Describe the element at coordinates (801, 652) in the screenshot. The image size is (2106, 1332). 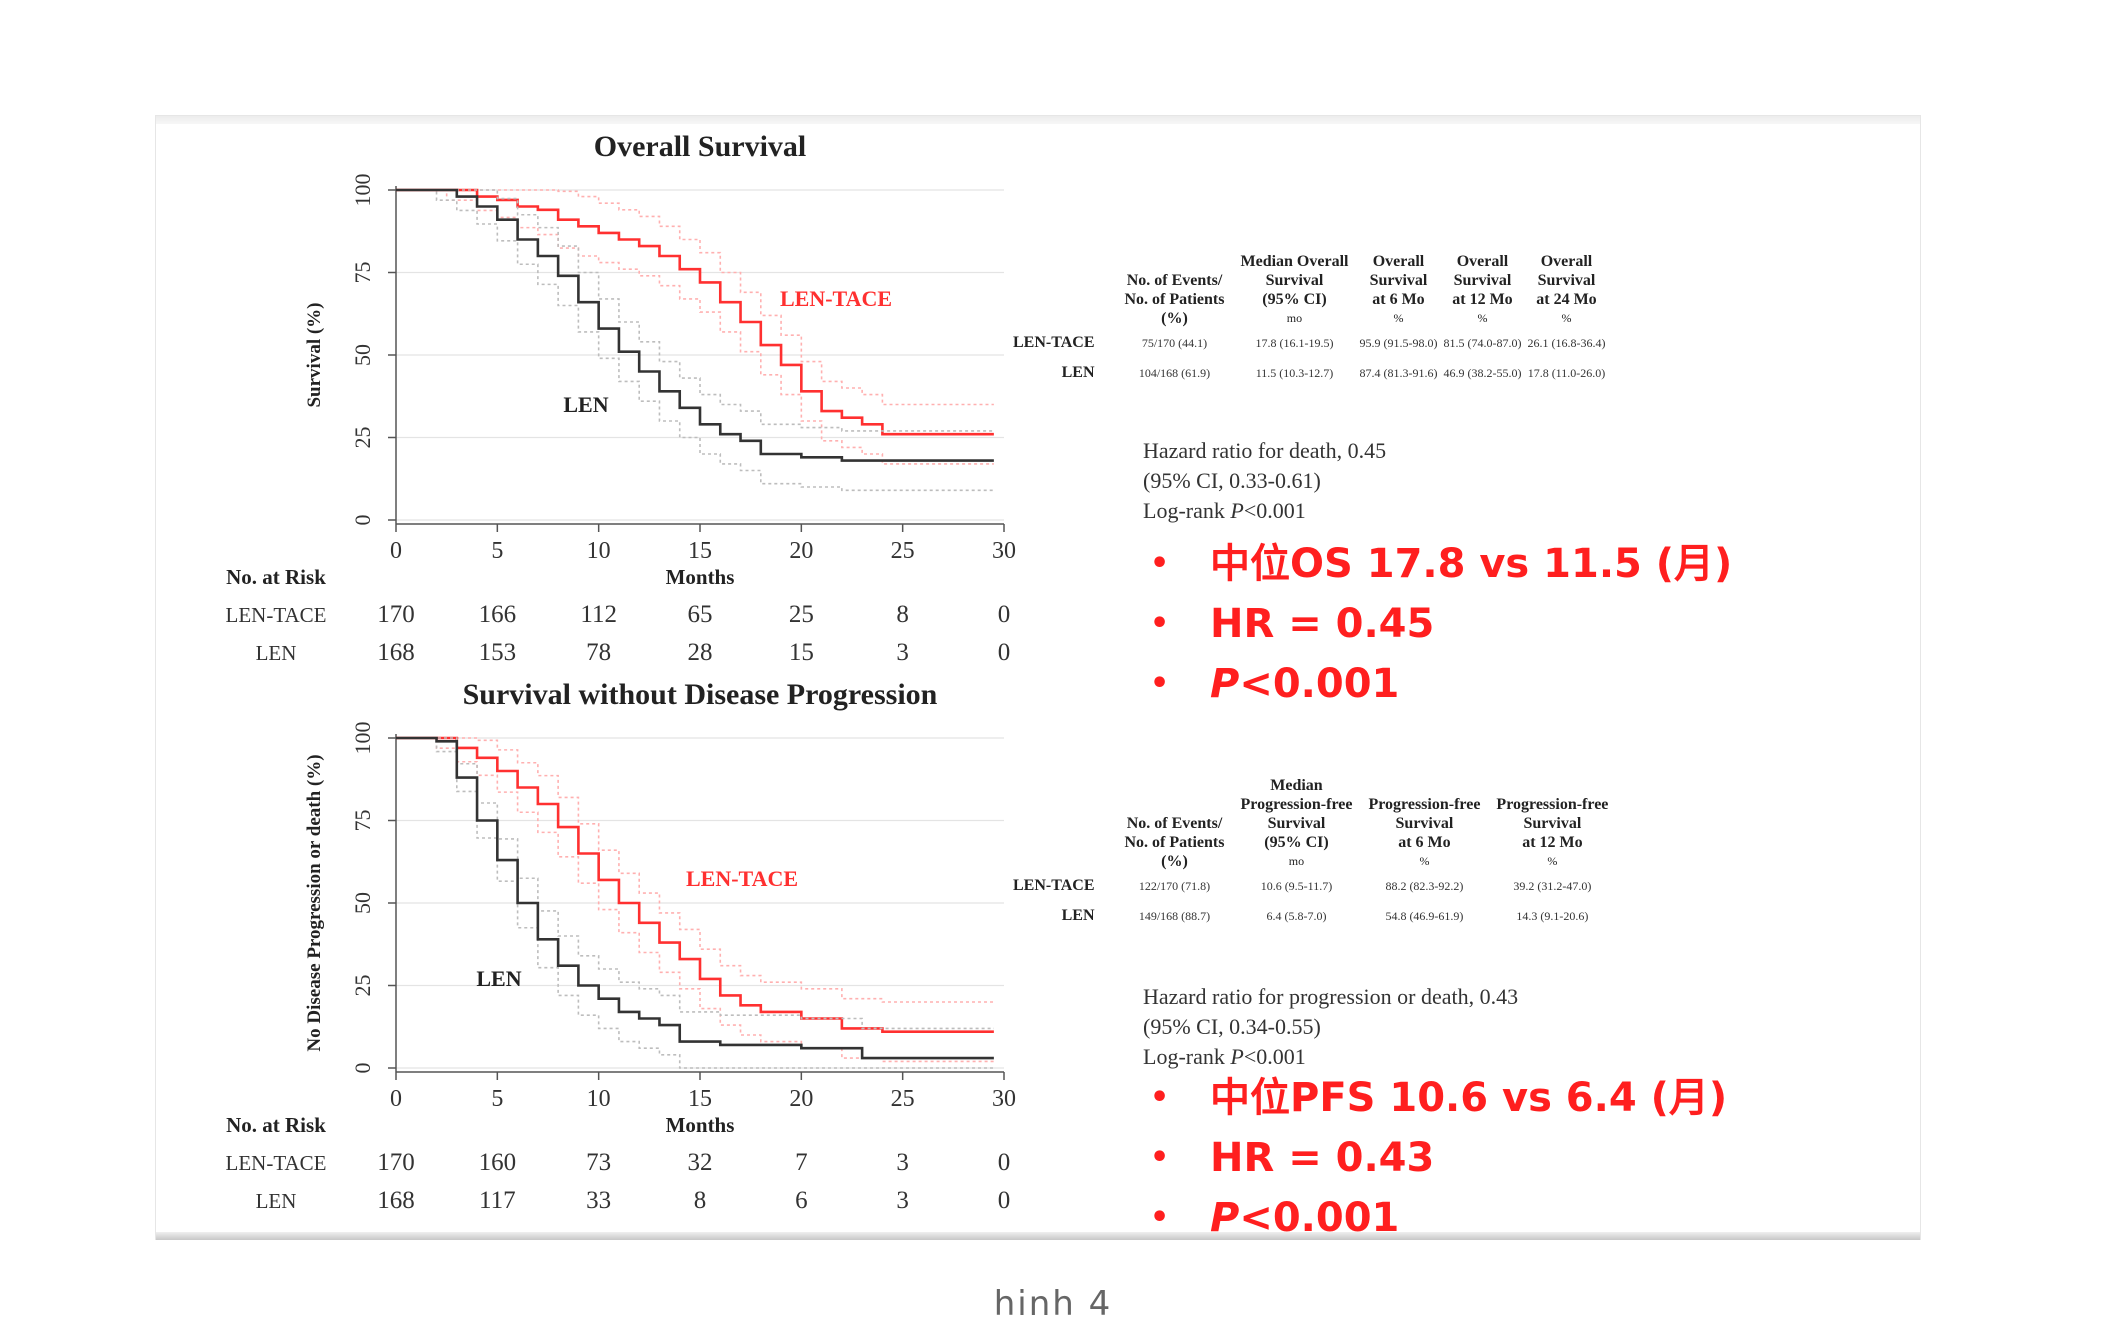
I see `risk-value: 15` at that location.